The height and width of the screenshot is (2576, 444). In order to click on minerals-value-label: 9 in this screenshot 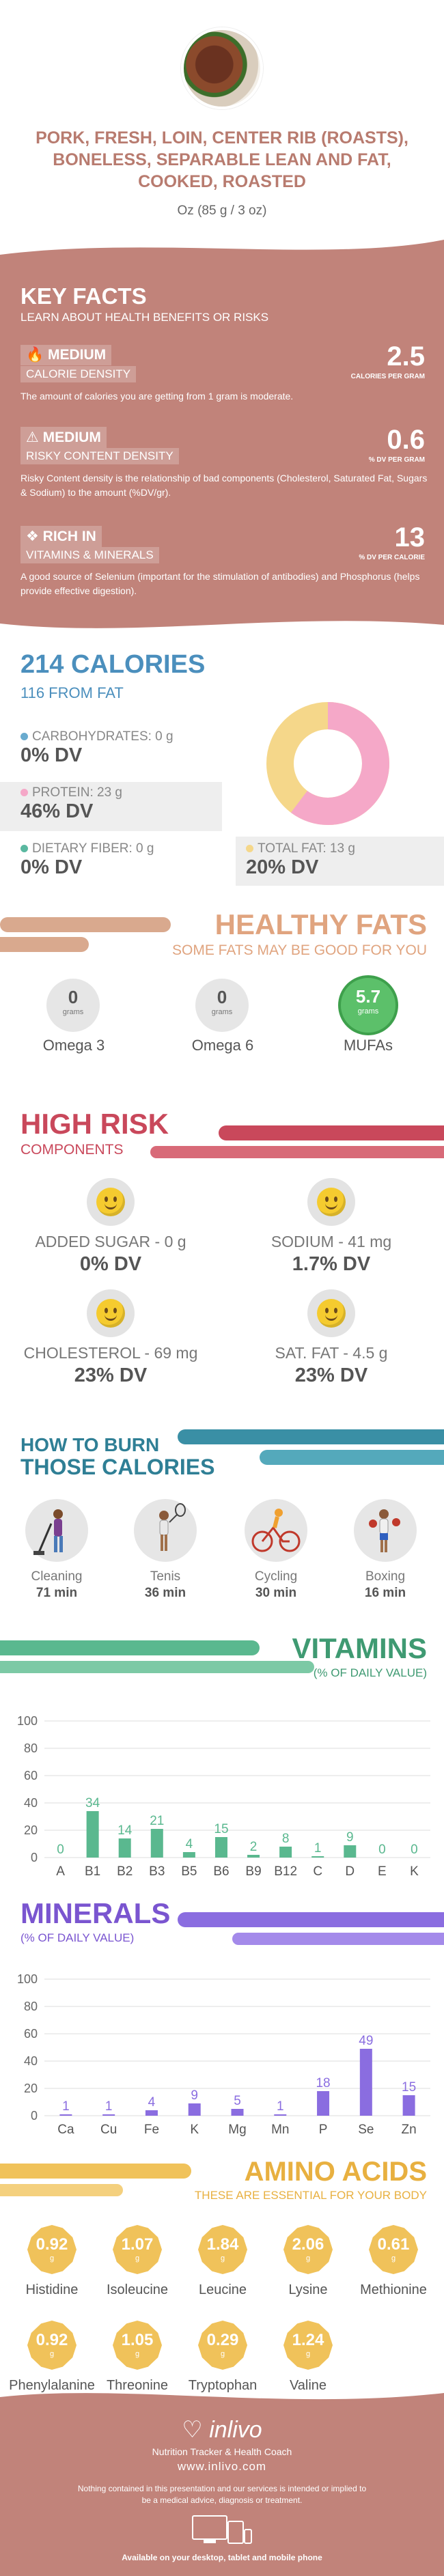, I will do `click(194, 2095)`.